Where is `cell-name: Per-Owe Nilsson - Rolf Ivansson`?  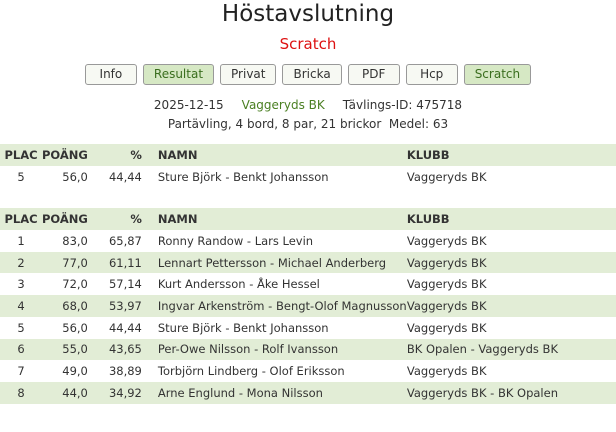
cell-name: Per-Owe Nilsson - Rolf Ivansson is located at coordinates (248, 349).